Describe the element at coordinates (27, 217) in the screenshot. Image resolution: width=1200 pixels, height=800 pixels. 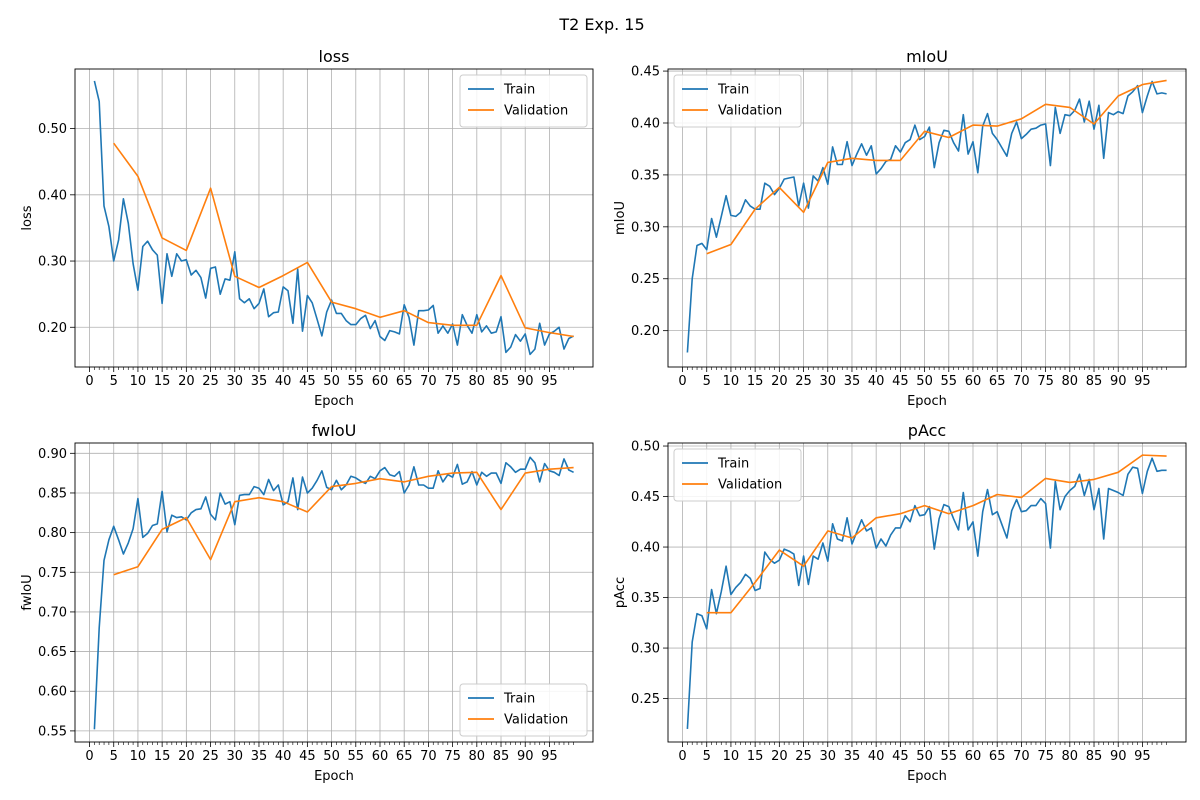
I see `y-axis-label: loss` at that location.